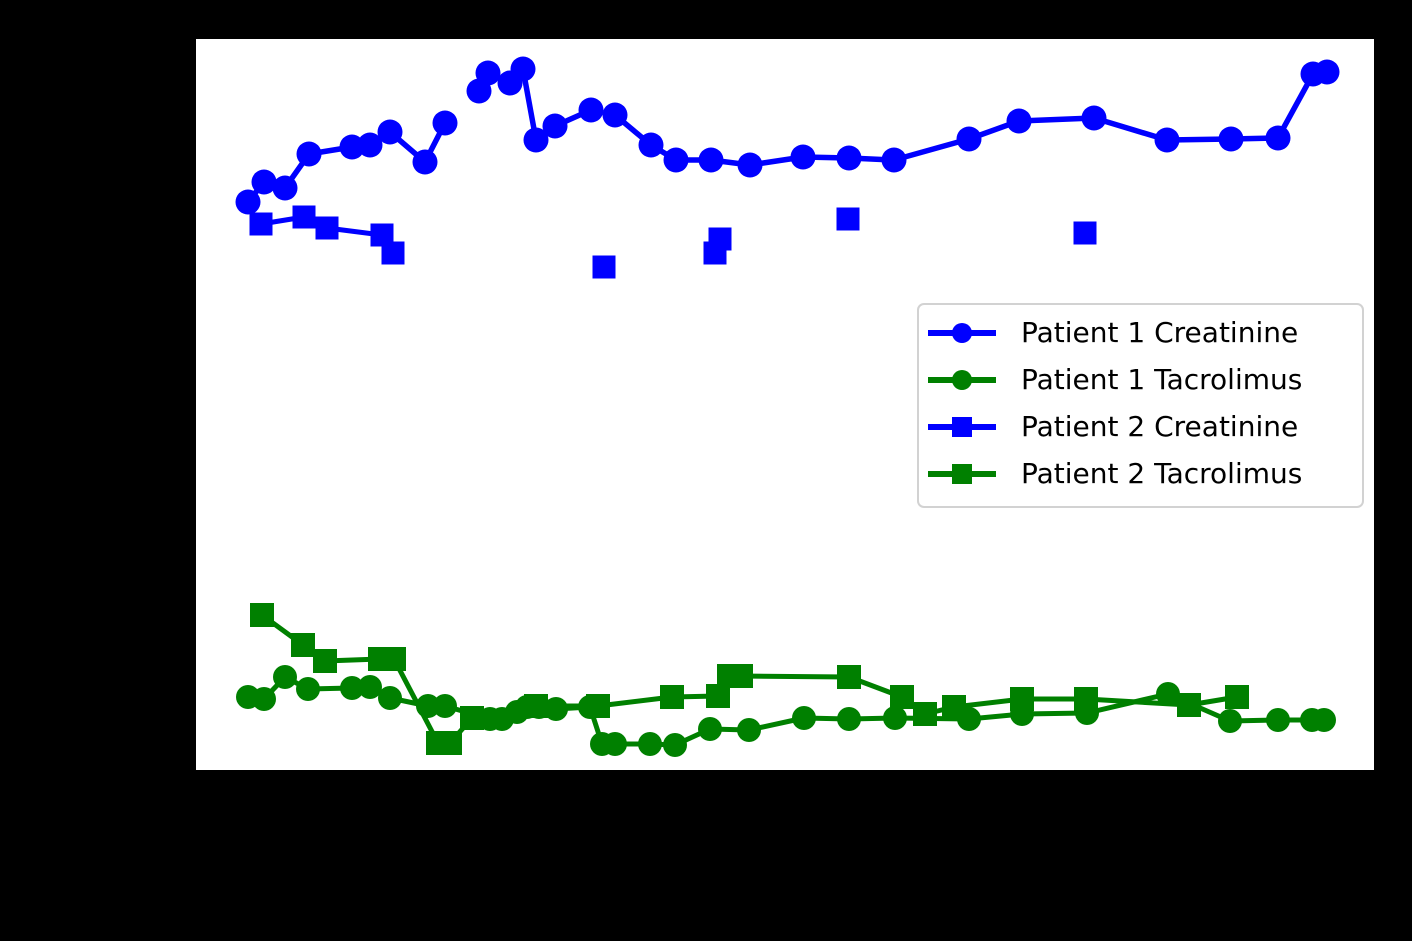  What do you see at coordinates (971, 118) in the screenshot?
I see `patient-1-creatinine-line-segment` at bounding box center [971, 118].